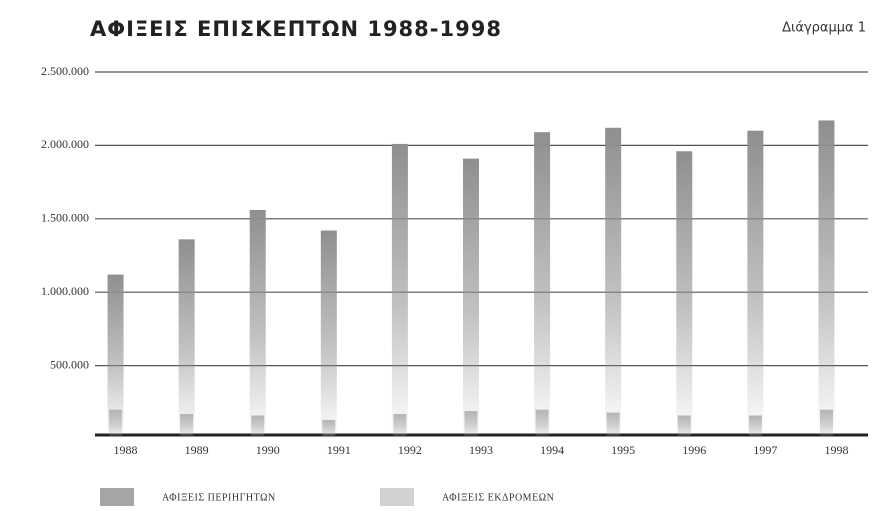  Describe the element at coordinates (197, 450) in the screenshot. I see `x-tick-label: 1989` at that location.